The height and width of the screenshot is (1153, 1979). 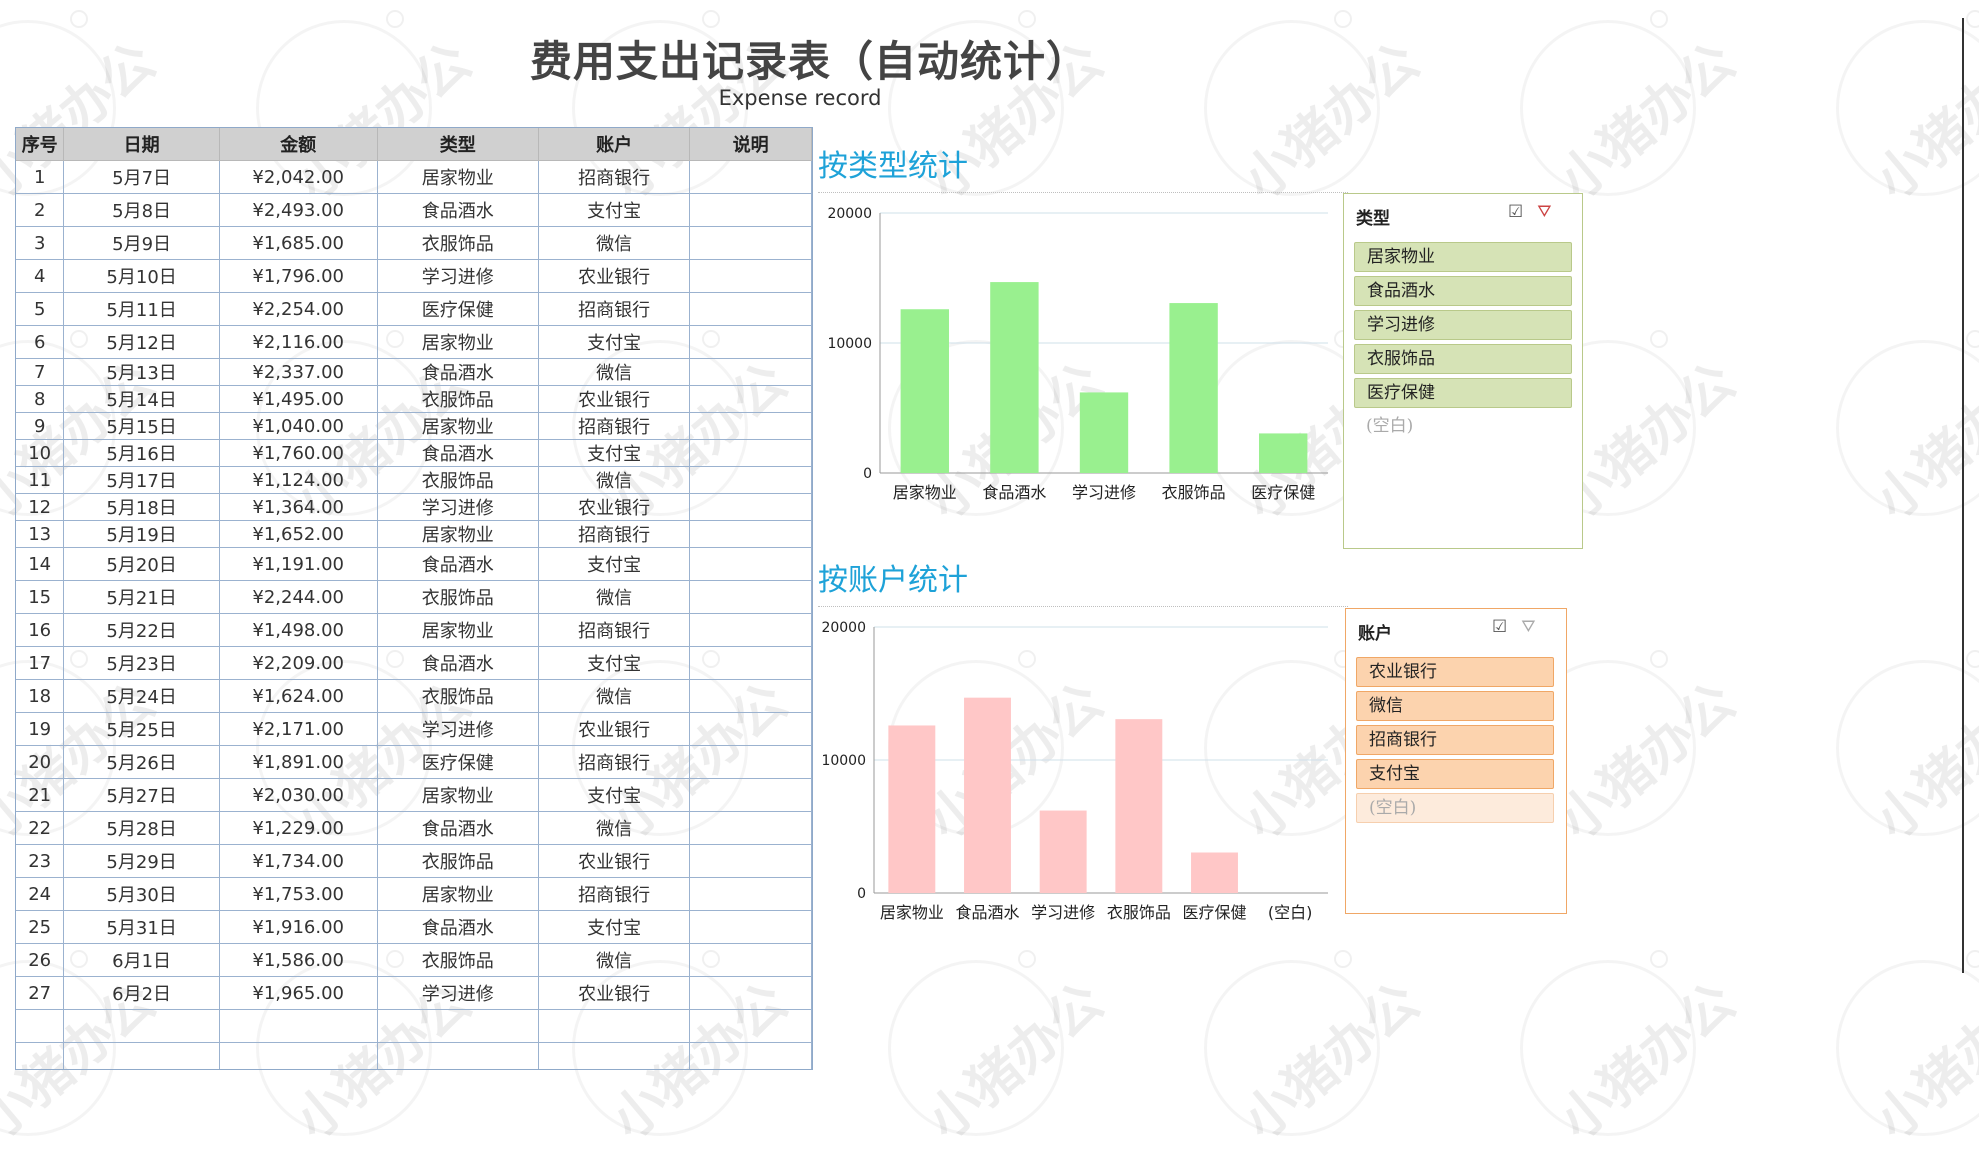 I want to click on cell-index: 2, so click(x=40, y=210).